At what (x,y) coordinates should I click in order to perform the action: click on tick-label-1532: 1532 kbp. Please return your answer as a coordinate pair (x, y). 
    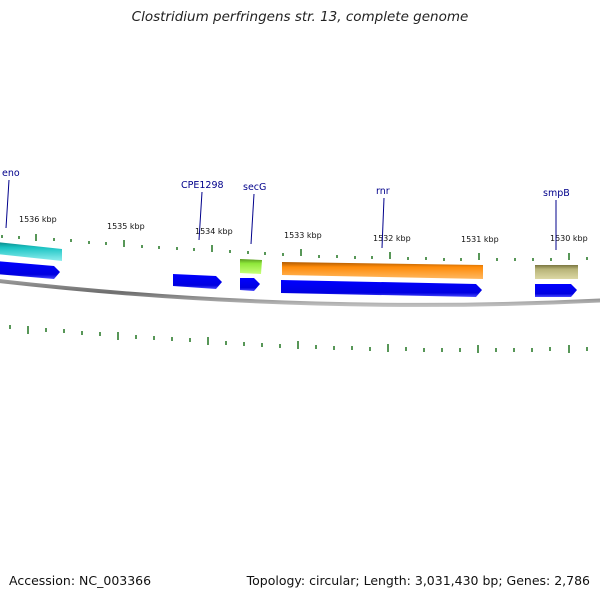
    Looking at the image, I should click on (392, 238).